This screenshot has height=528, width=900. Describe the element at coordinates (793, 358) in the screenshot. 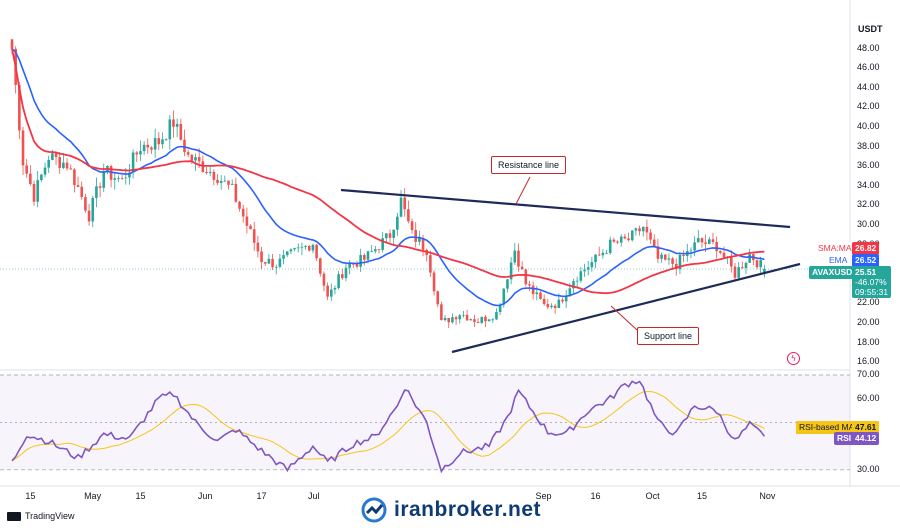

I see `event-flash-icon: ϟ` at that location.